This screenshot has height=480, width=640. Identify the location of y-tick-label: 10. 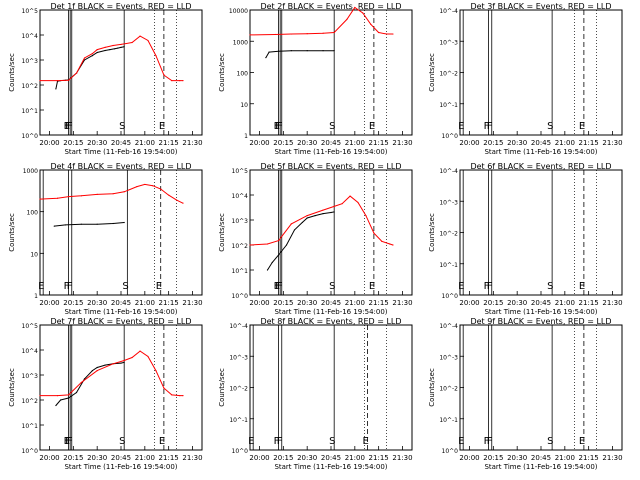
(244, 105).